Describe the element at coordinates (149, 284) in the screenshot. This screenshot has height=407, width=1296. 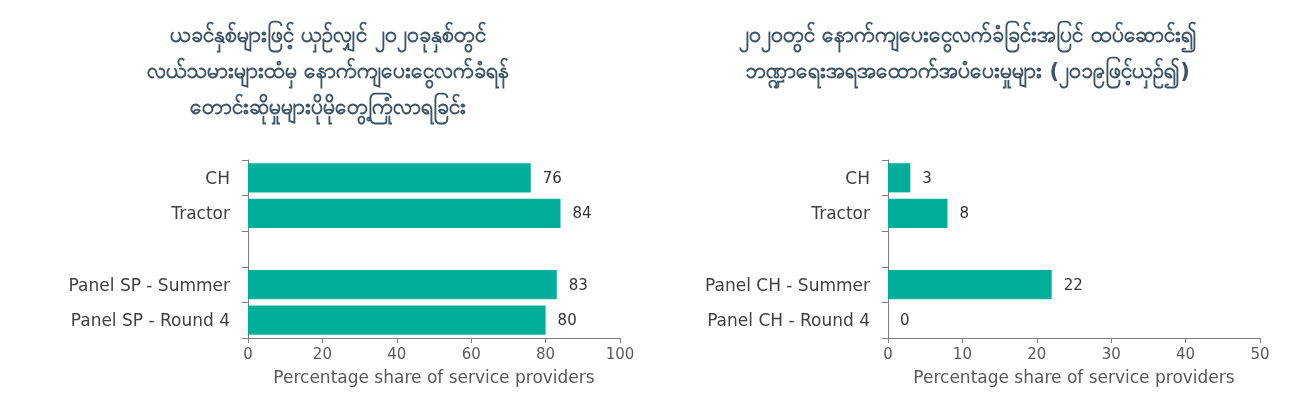
I see `y-tick-label: Panel SP - Summer` at that location.